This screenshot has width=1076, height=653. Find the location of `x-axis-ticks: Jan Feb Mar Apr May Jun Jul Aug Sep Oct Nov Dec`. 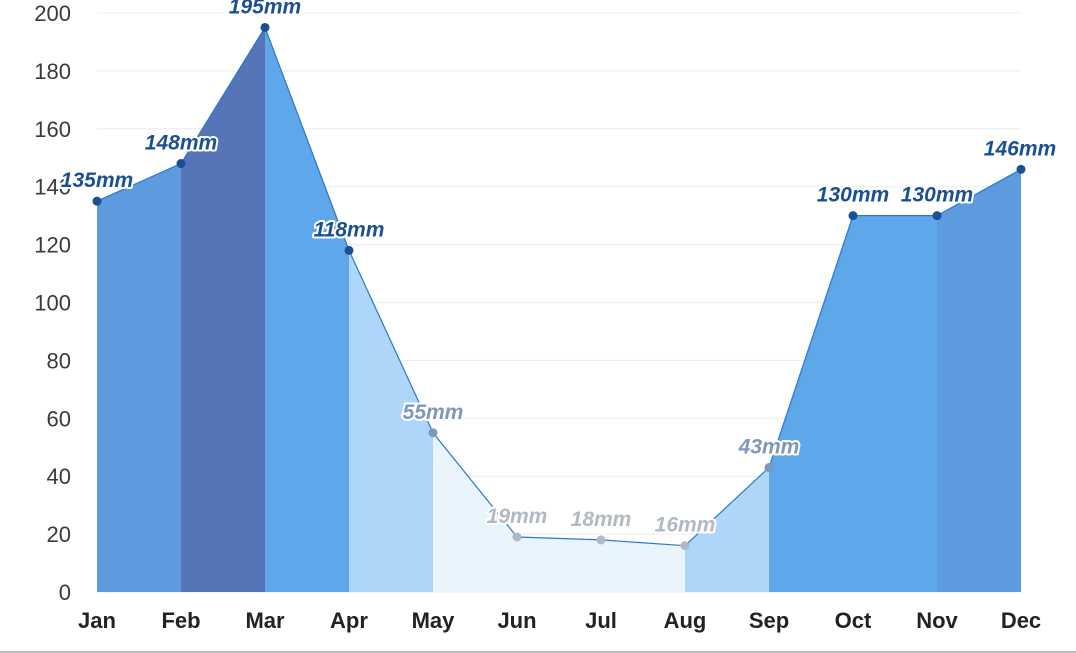

x-axis-ticks: Jan Feb Mar Apr May Jun Jul Aug Sep Oct Nov Dec is located at coordinates (559, 620).